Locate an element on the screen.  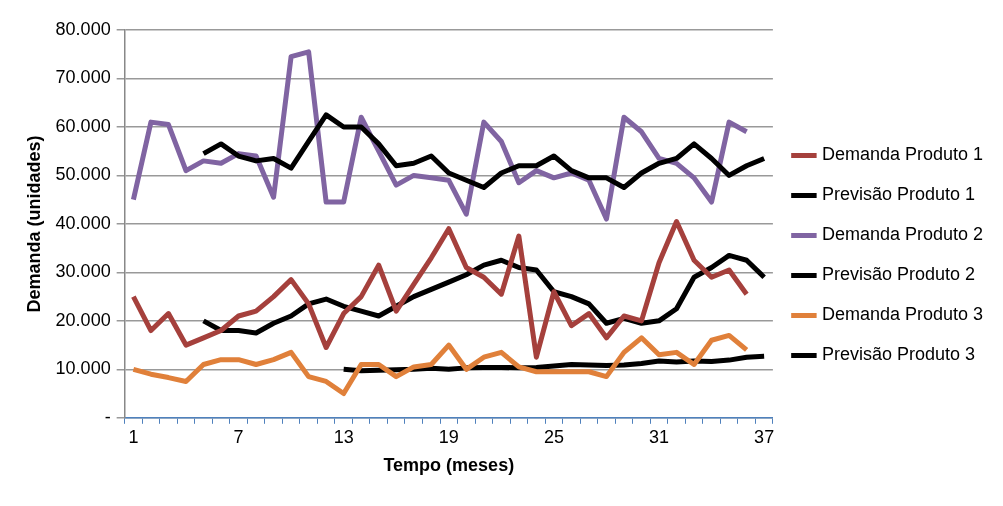
x-tick-label: 25 is located at coordinates (553, 436).